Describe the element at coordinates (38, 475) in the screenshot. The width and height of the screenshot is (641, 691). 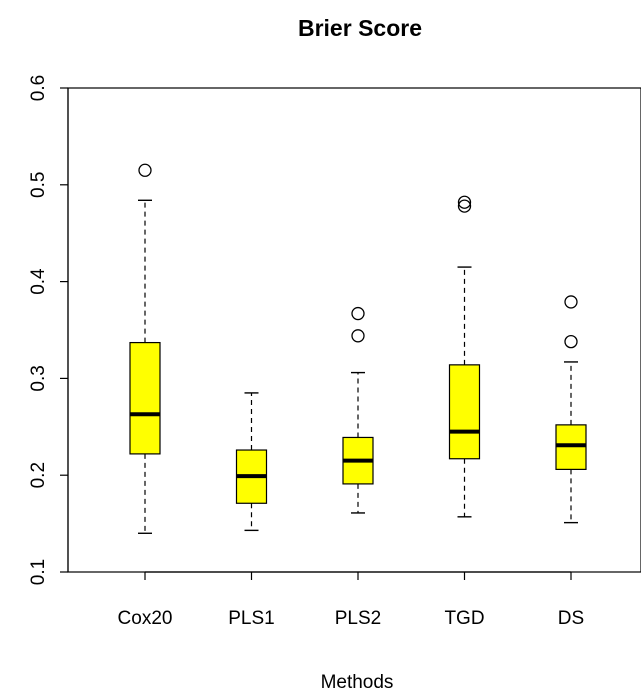
I see `y-tick-label: 0.2` at that location.